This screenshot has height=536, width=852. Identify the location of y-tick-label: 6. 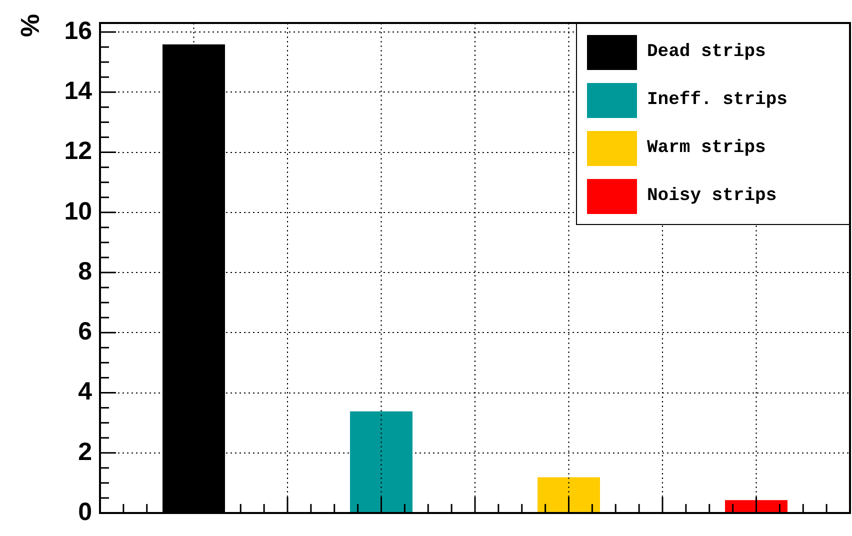
(85, 332).